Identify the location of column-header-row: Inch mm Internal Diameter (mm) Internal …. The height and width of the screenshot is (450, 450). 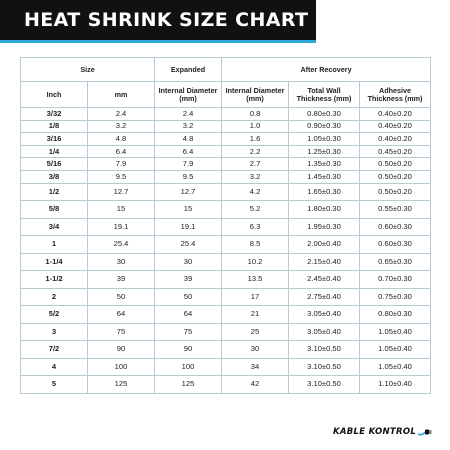
(226, 94).